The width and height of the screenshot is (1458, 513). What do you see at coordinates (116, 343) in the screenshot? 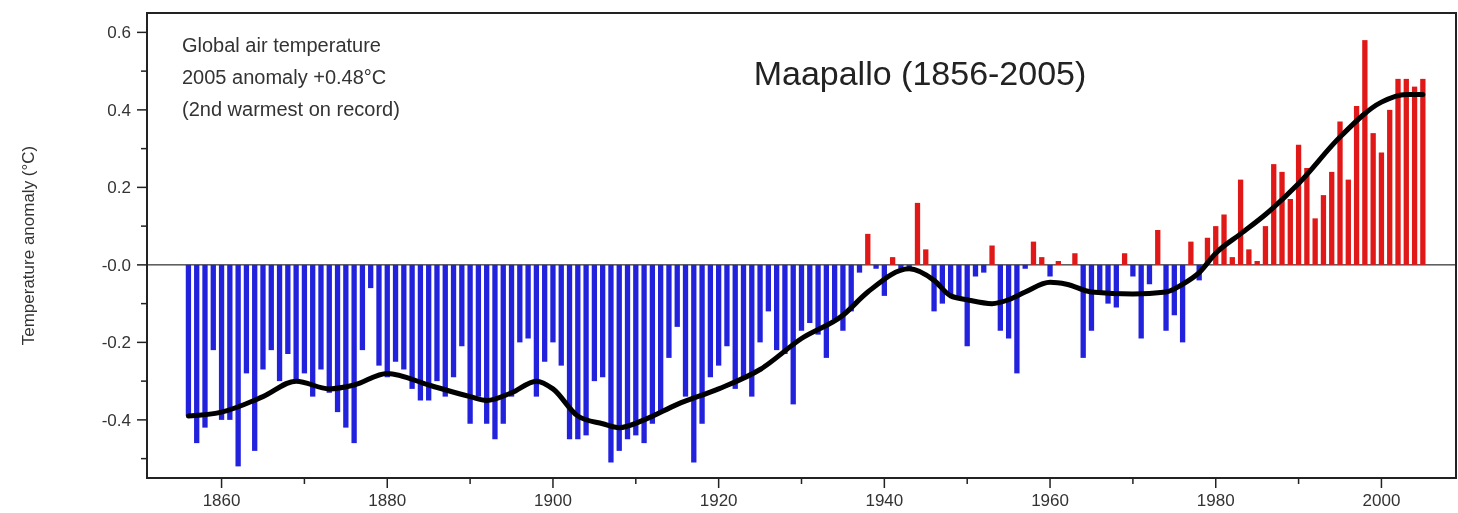
I see `y-tick-label: -0.2` at bounding box center [116, 343].